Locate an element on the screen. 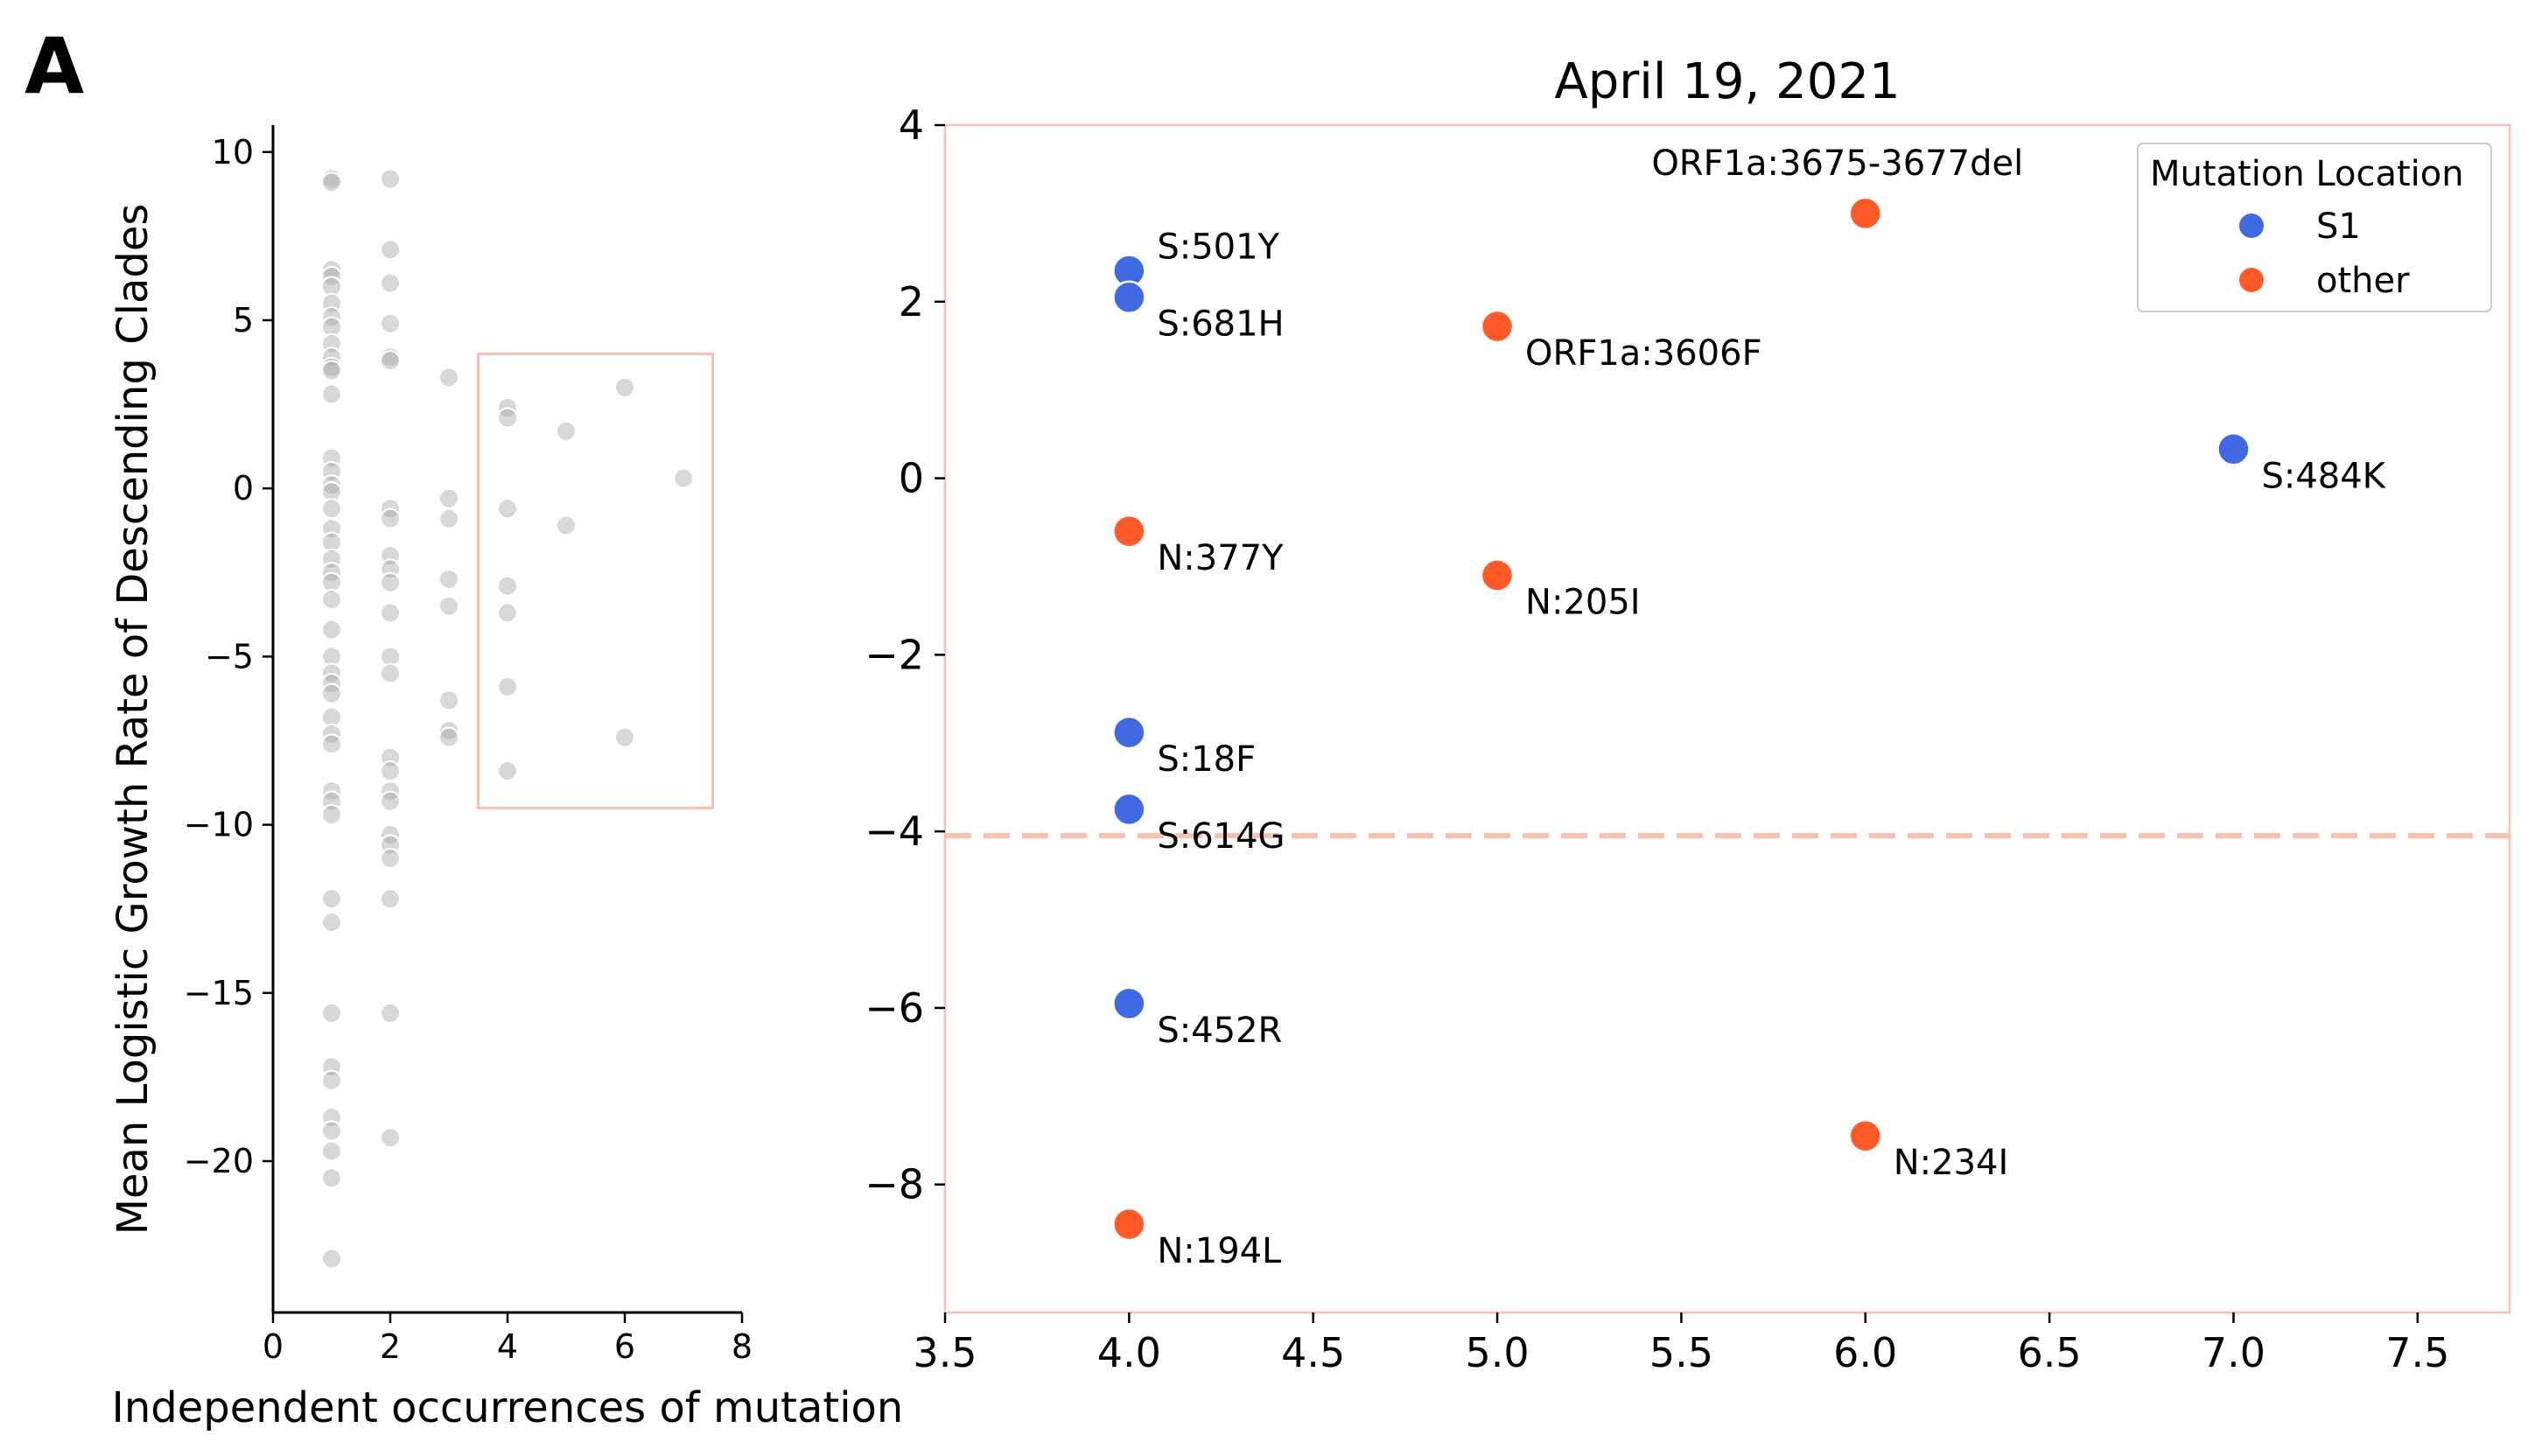 Image resolution: width=2535 pixels, height=1456 pixels. y-tick-label: −5 is located at coordinates (230, 656).